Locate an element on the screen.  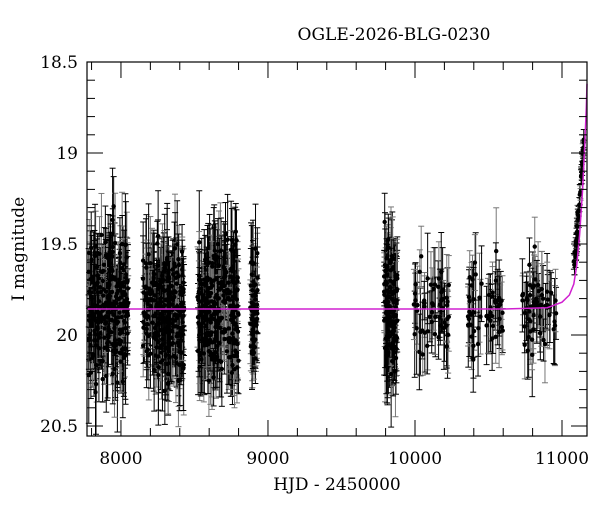
y-tick-label: 19.5 is located at coordinates (59, 245).